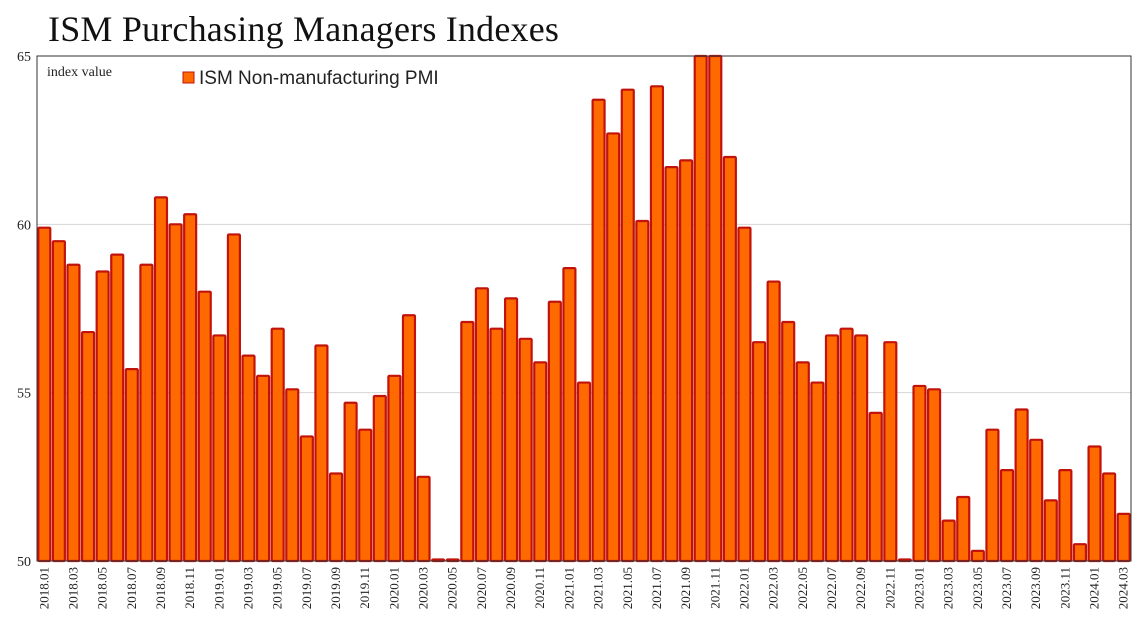 This screenshot has height=637, width=1147. Describe the element at coordinates (335, 588) in the screenshot. I see `x-tick-label: 2019.09` at that location.